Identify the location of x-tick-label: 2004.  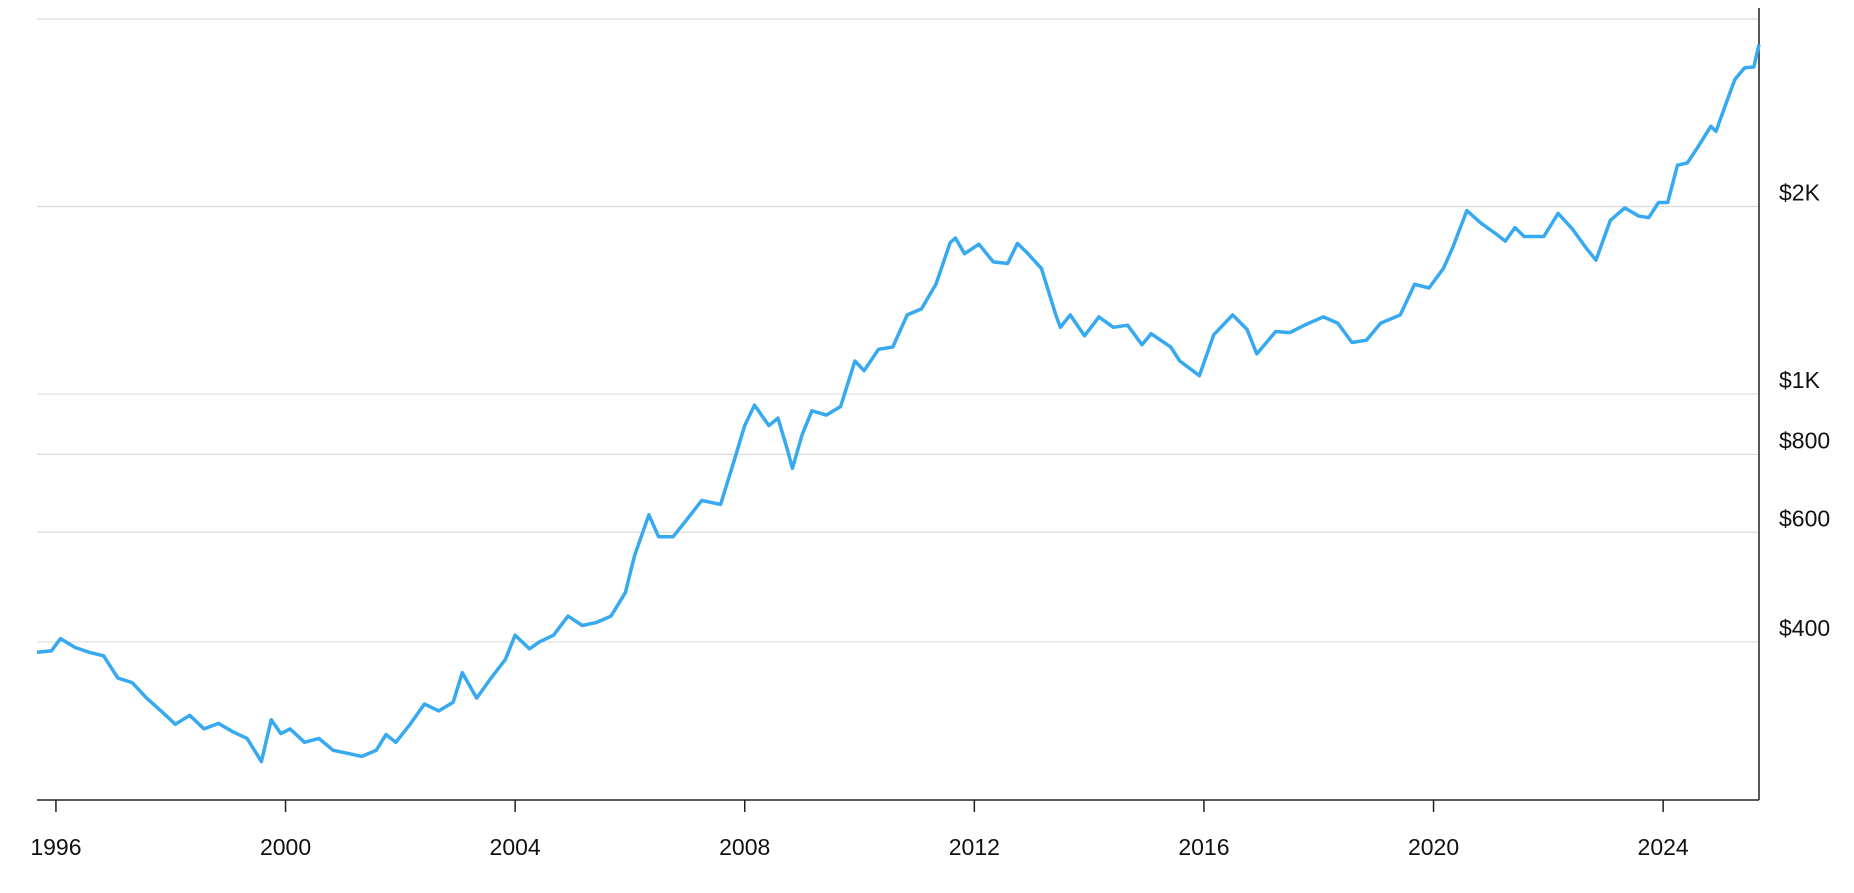
(515, 847).